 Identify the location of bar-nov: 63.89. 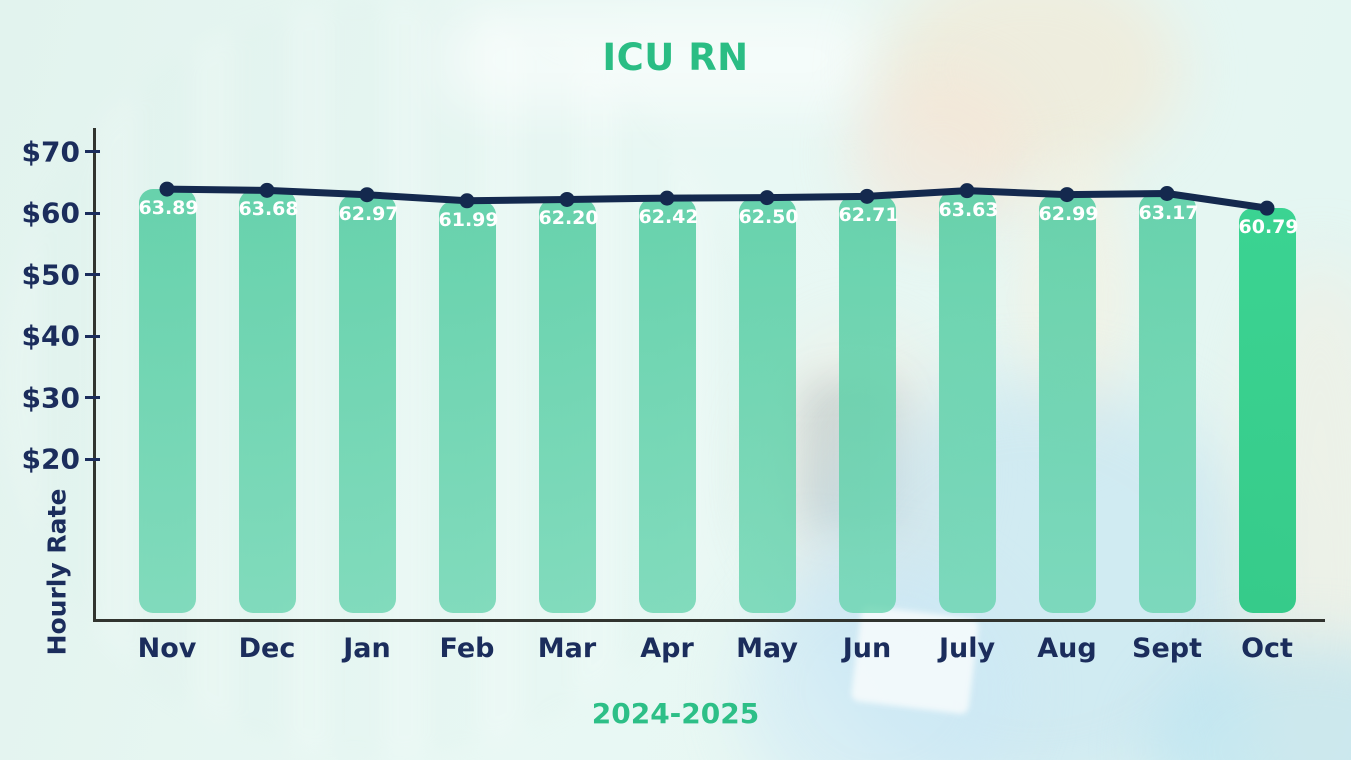
(168, 401).